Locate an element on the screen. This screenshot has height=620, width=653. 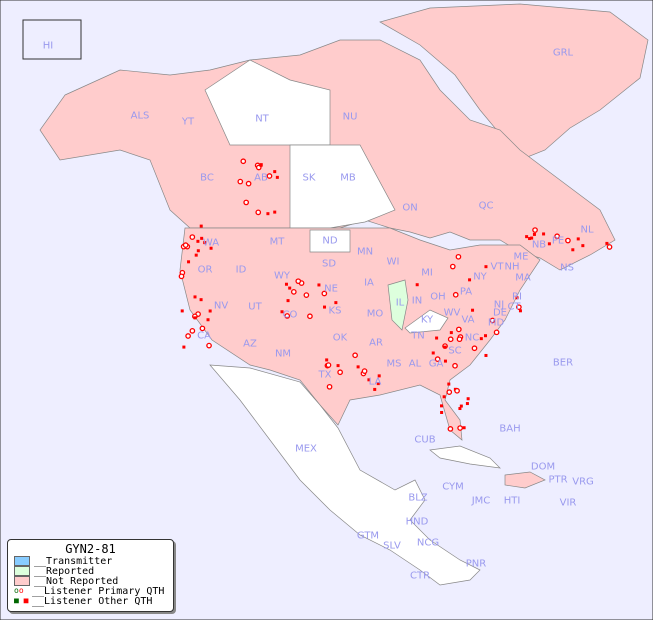
region-nt is located at coordinates (267, 102).